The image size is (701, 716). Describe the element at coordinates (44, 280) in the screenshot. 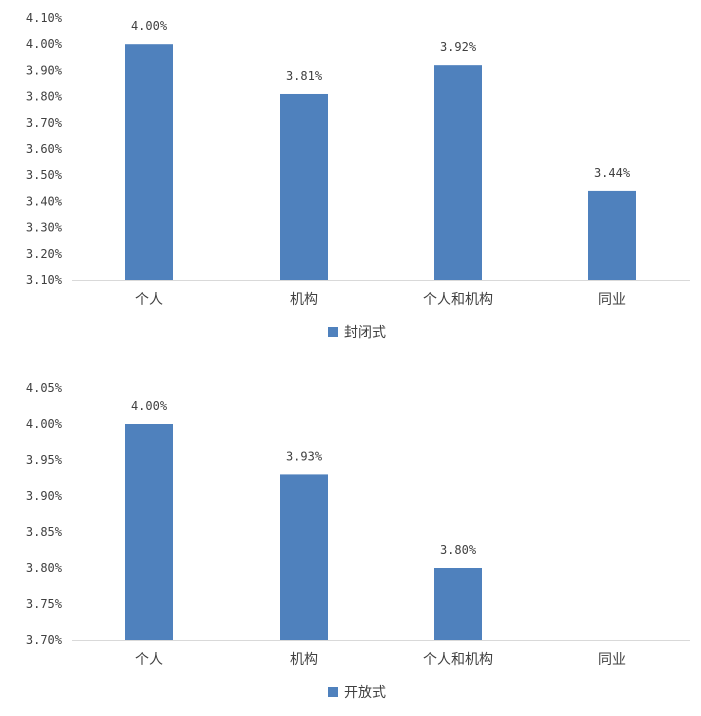

I see `y-tick-label: 3.10%` at that location.